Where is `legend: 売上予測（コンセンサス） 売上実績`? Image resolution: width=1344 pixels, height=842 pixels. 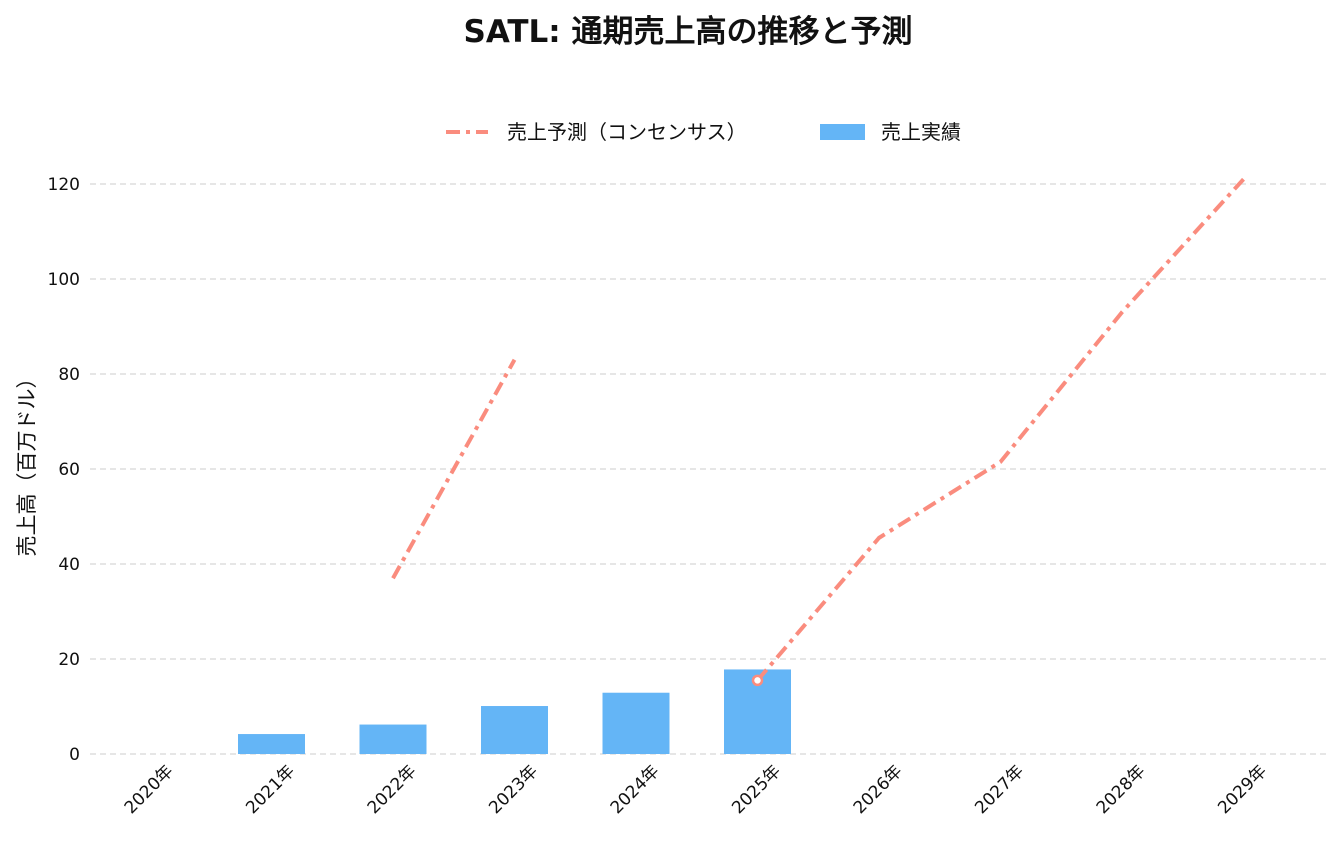 legend: 売上予測（コンセンサス） 売上実績 is located at coordinates (703, 132).